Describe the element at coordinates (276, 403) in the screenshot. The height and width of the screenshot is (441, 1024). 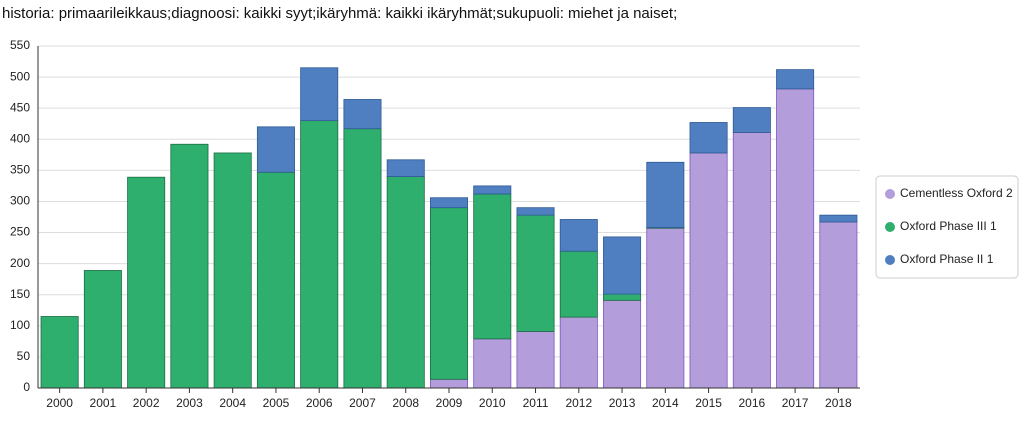
I see `x-tick-label: 2005` at that location.